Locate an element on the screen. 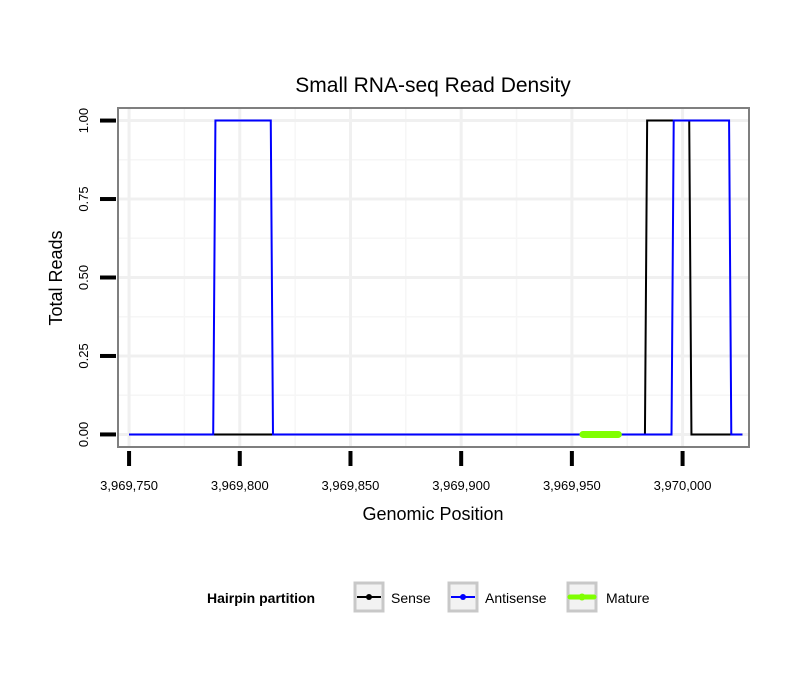 Image resolution: width=810 pixels, height=690 pixels. legend-point-antisense is located at coordinates (463, 597).